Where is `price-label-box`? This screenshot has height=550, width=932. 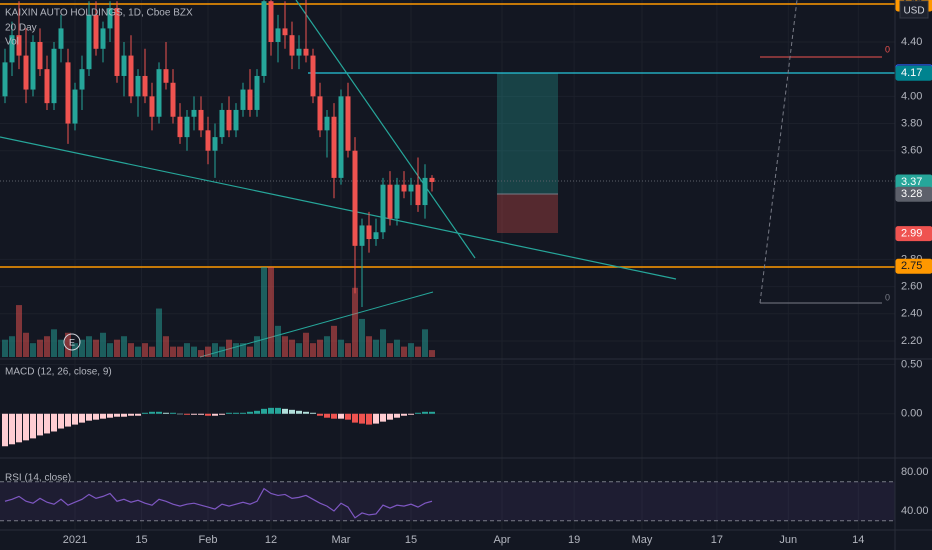 price-label-box is located at coordinates (913, 194).